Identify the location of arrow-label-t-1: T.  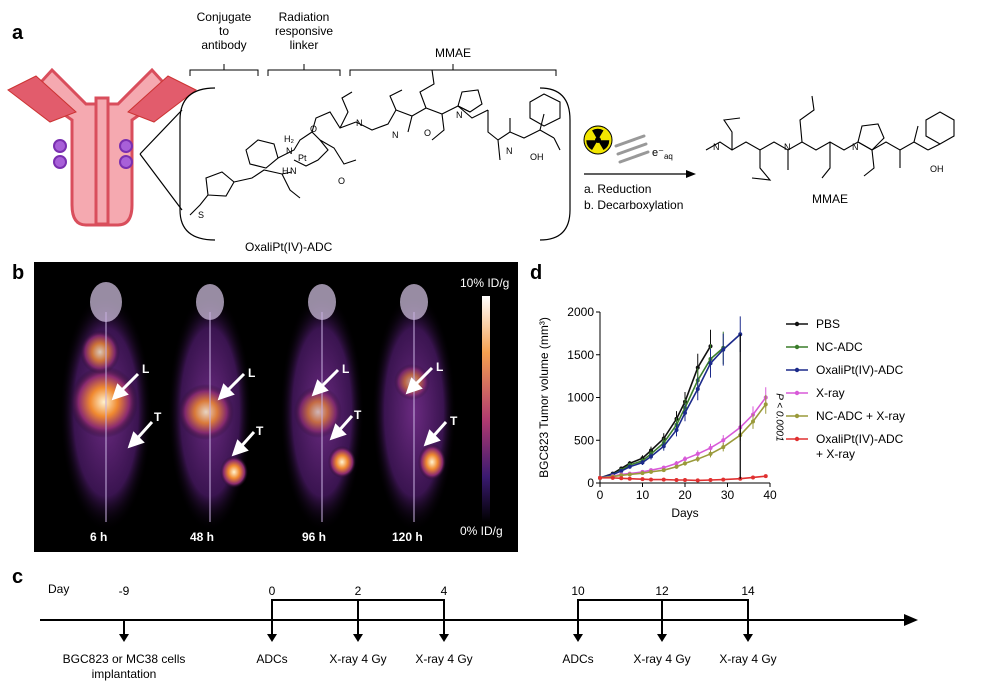
(158, 417).